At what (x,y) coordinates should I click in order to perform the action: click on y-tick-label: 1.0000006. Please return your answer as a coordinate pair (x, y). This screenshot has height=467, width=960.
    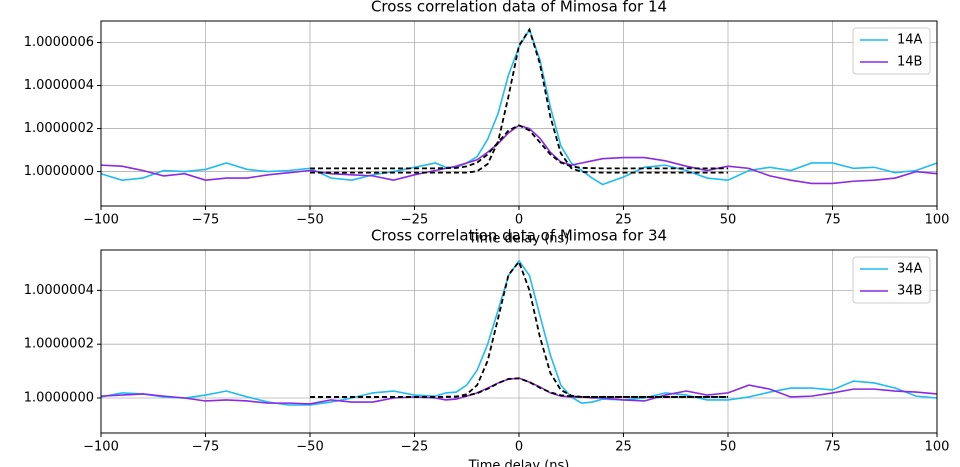
    Looking at the image, I should click on (59, 42).